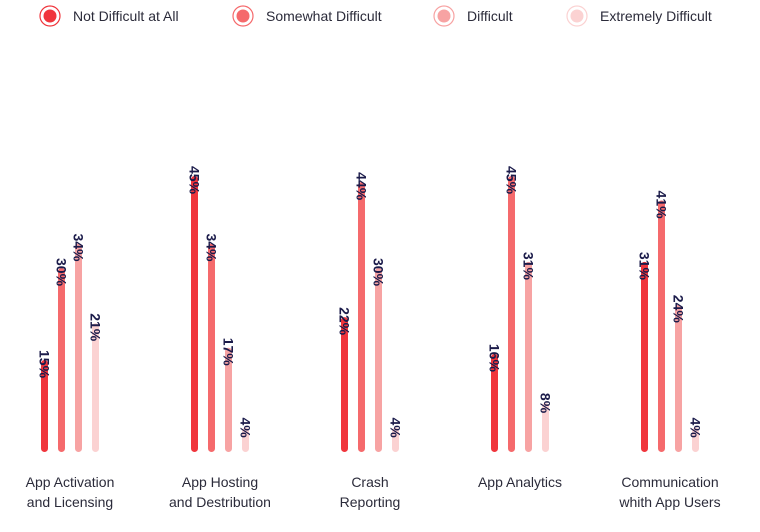 This screenshot has height=532, width=760. I want to click on data-label: 15%, so click(45, 364).